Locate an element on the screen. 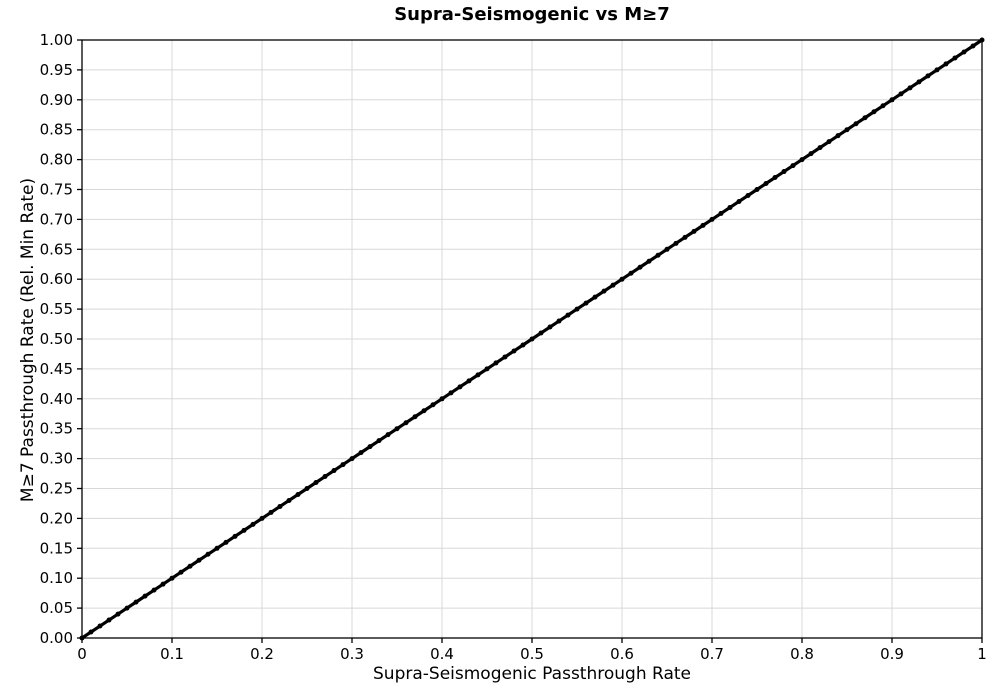 This screenshot has width=1000, height=700. x-tick-label: 0.7 is located at coordinates (712, 654).